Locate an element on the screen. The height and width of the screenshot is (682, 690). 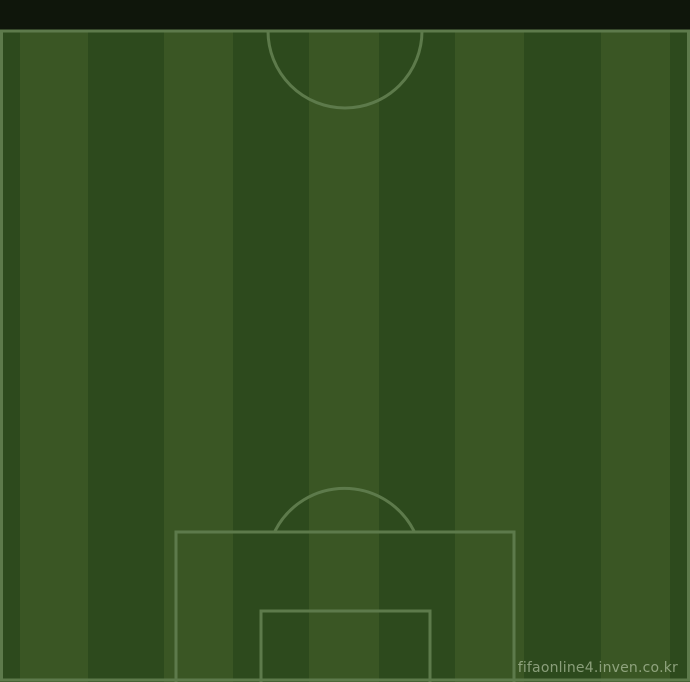
penalty-arc is located at coordinates (344, 509).